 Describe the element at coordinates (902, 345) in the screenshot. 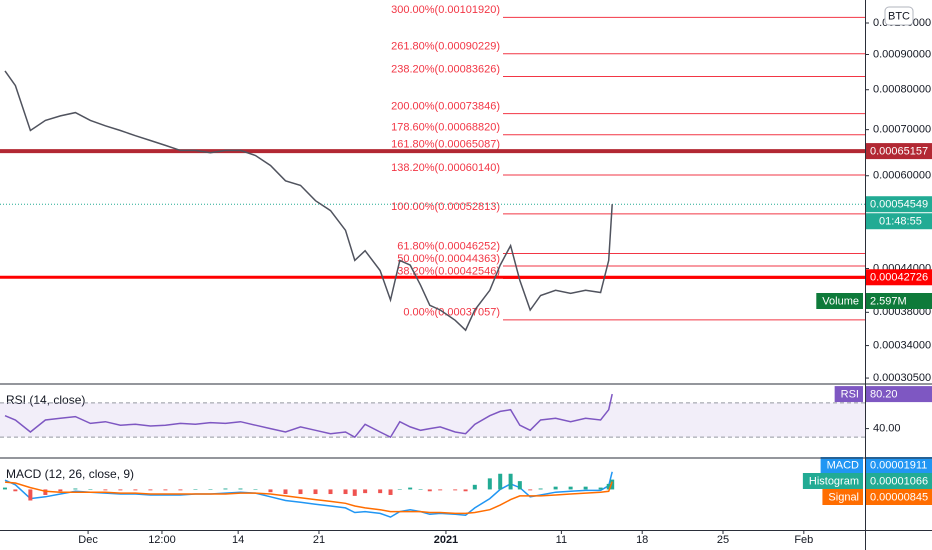

I see `y-tick-label: 0.00034000` at that location.